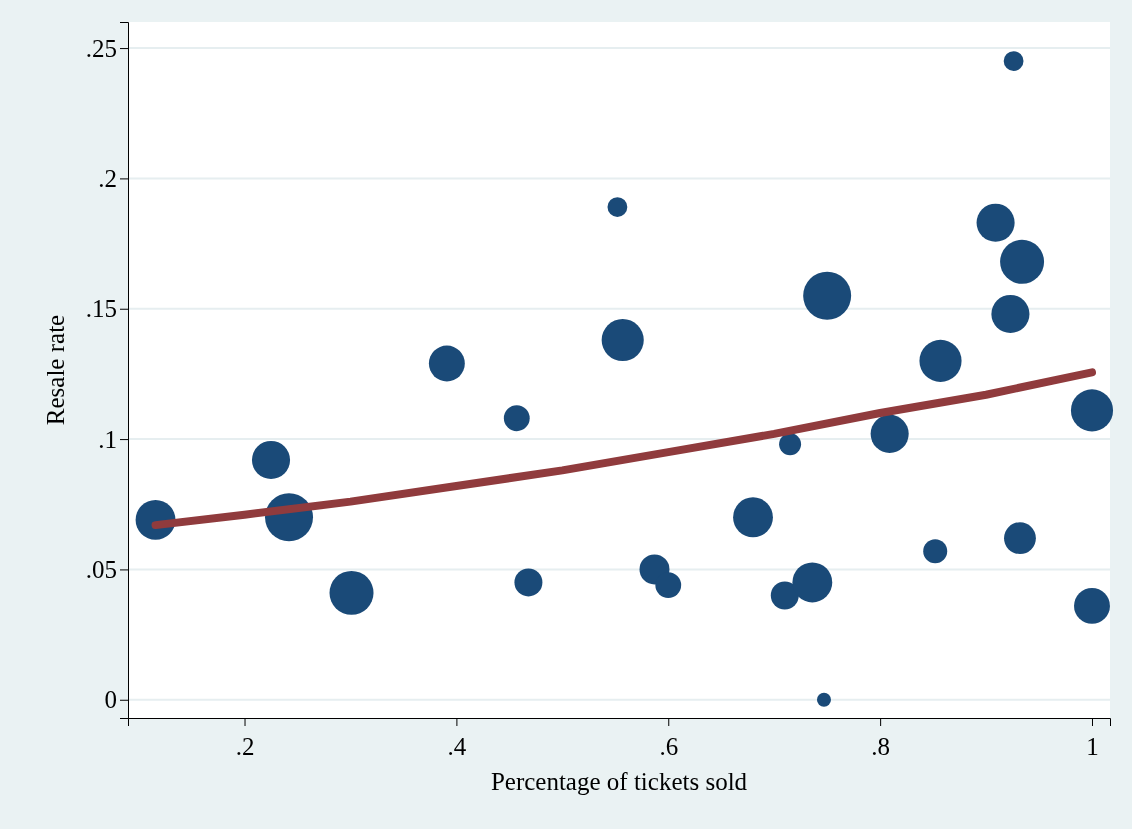 The image size is (1132, 829). What do you see at coordinates (101, 48) in the screenshot?
I see `y-tick-label: .25` at bounding box center [101, 48].